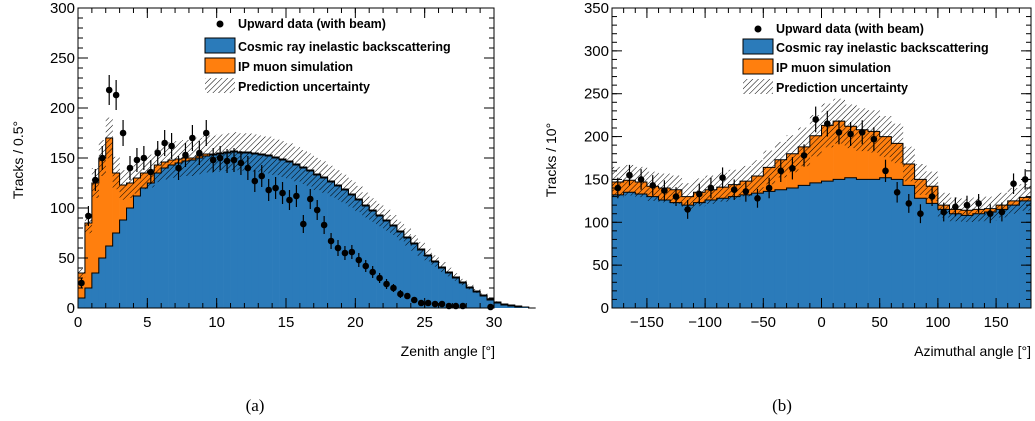  Describe the element at coordinates (448, 351) in the screenshot. I see `panel-a-x-axis-label: Zenith angle [°]` at that location.